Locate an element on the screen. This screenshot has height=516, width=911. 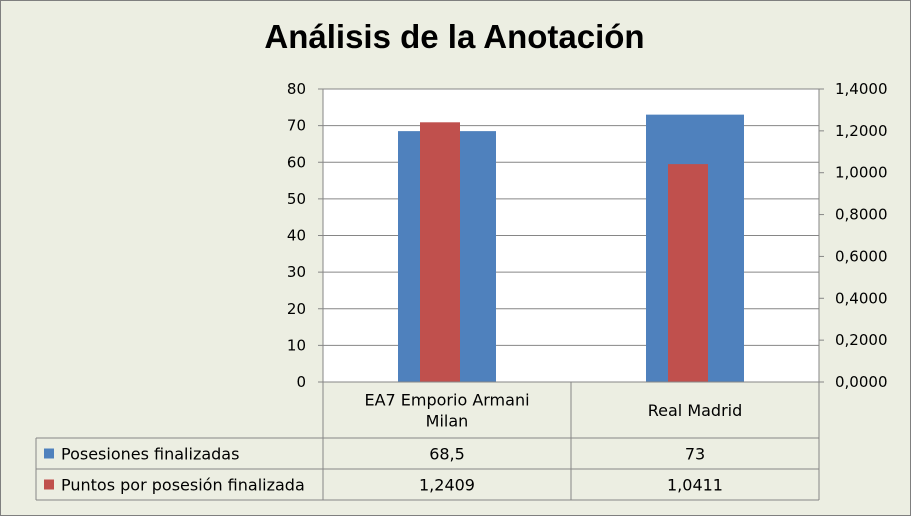
left-axis-tick-label: 10 is located at coordinates (296, 345).